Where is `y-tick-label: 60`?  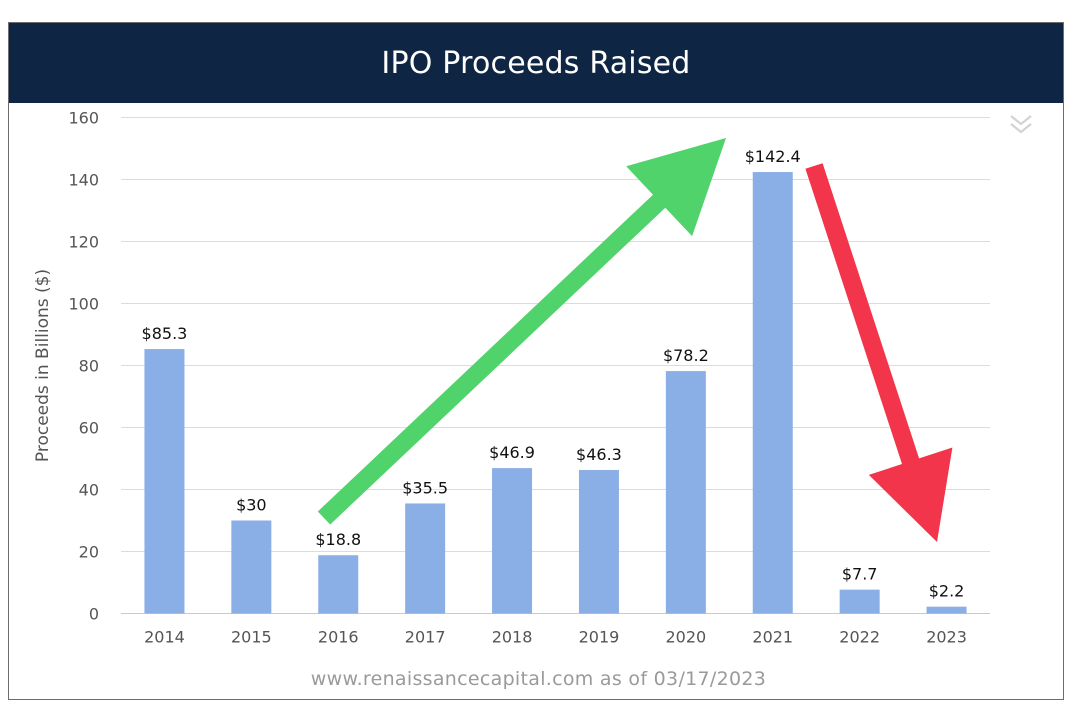 y-tick-label: 60 is located at coordinates (89, 428).